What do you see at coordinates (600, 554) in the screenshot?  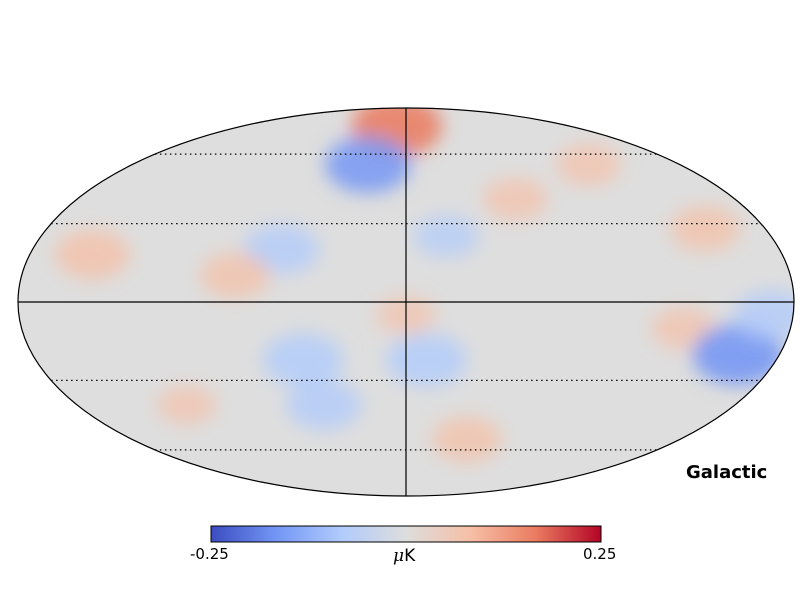 I see `colorbar-max-label: 0.25` at bounding box center [600, 554].